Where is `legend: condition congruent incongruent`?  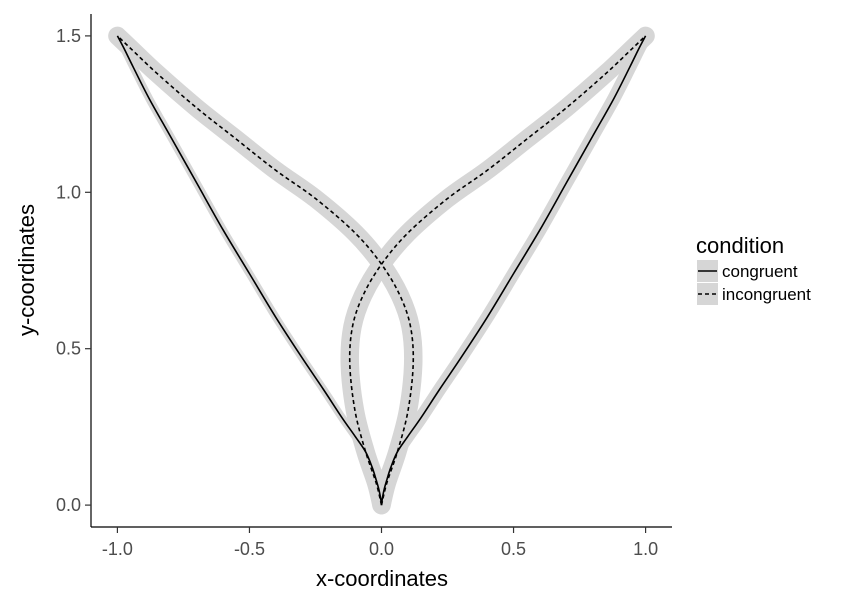 legend: condition congruent incongruent is located at coordinates (753, 269).